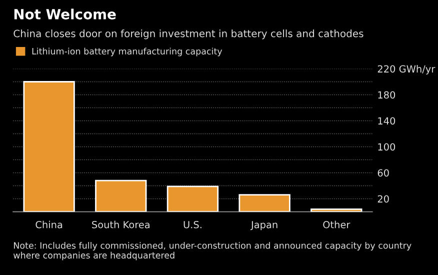 Image resolution: width=438 pixels, height=275 pixels. What do you see at coordinates (264, 225) in the screenshot?
I see `x-tick-label: Japan` at bounding box center [264, 225].